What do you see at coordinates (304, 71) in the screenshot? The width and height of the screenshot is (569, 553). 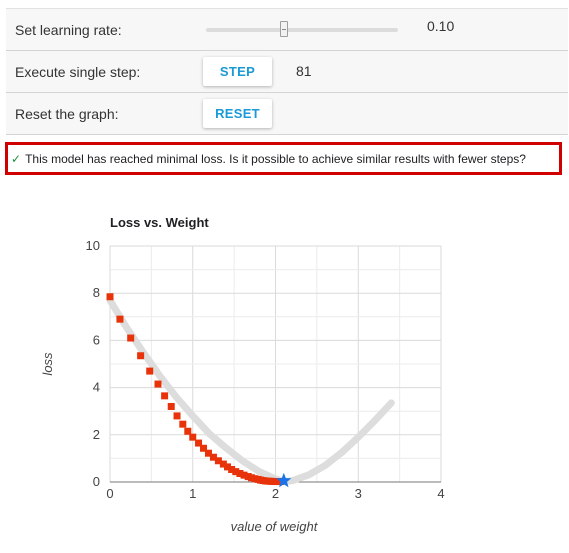 I see `step-count: 81` at bounding box center [304, 71].